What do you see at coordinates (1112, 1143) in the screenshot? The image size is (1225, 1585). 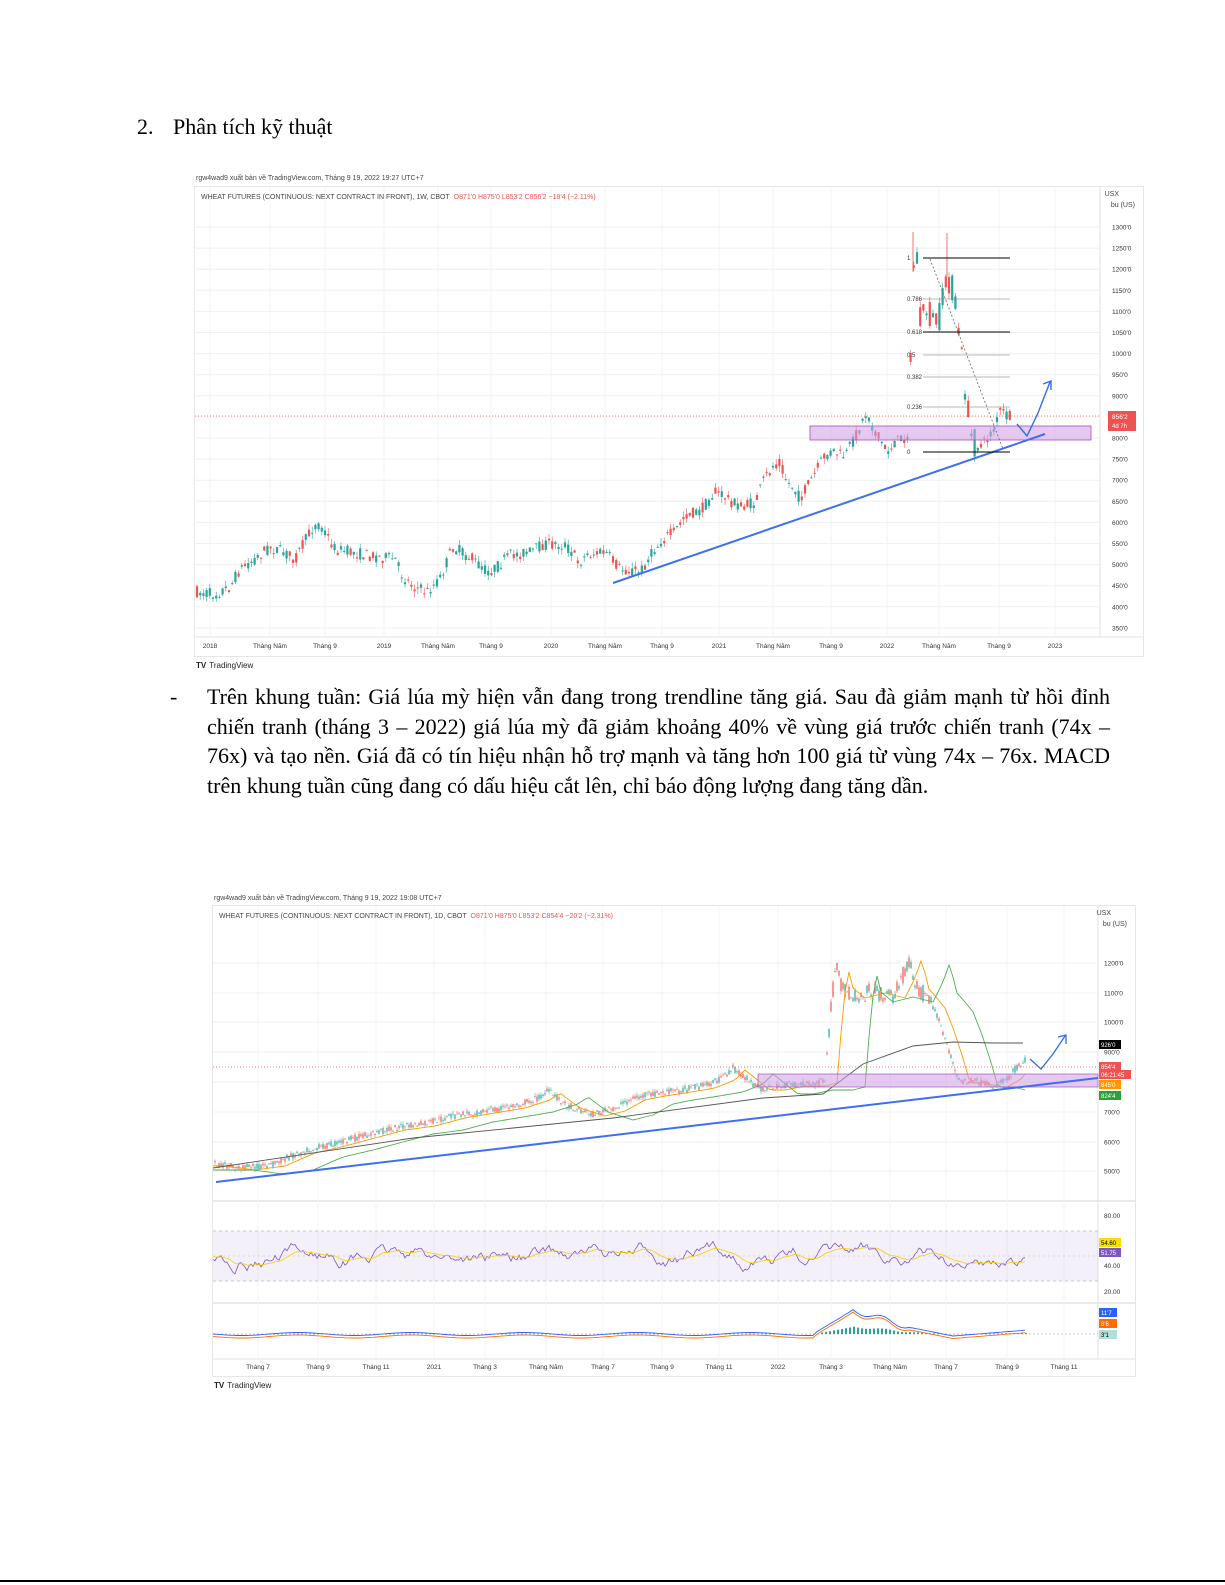 I see `price-tick-label: 600'0` at bounding box center [1112, 1143].